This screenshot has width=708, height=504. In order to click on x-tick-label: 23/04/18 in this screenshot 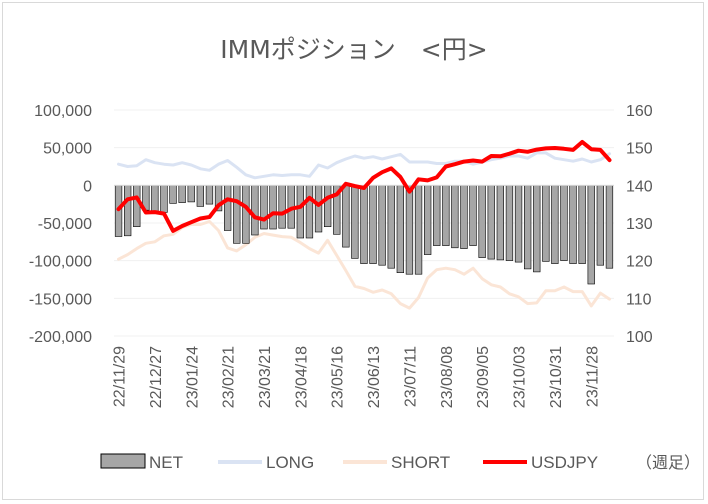, I will do `click(301, 377)`.